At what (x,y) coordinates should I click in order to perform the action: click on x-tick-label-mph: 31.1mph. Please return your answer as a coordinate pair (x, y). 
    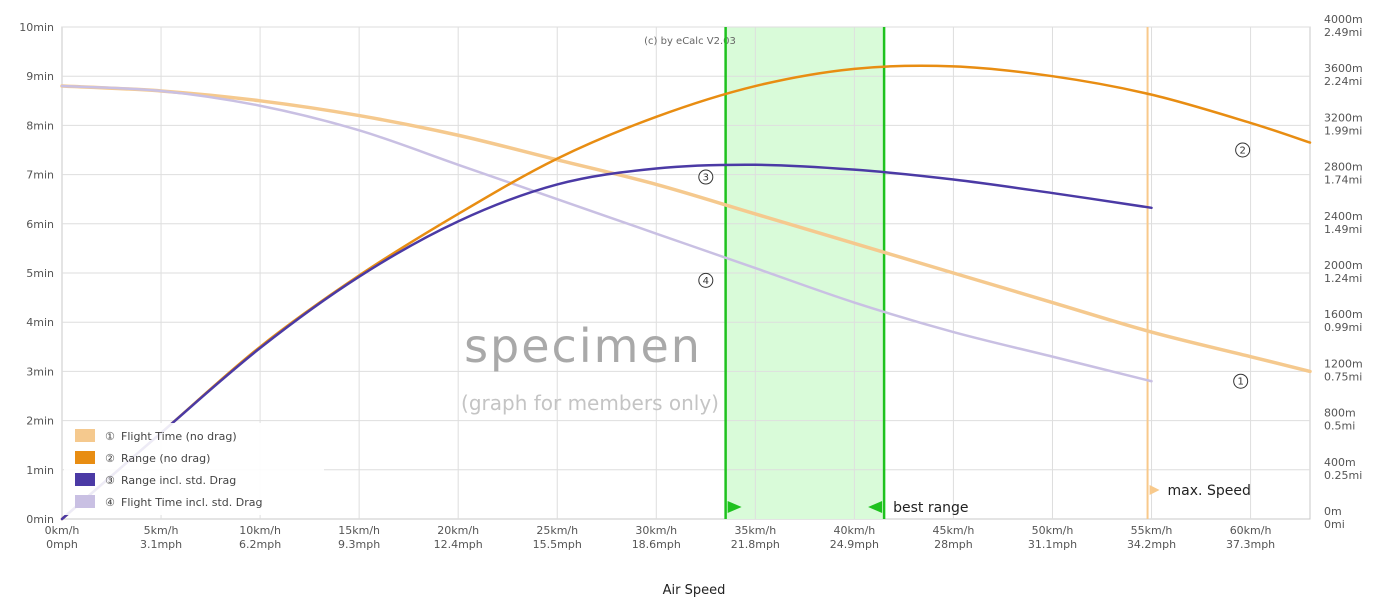
    Looking at the image, I should click on (1052, 544).